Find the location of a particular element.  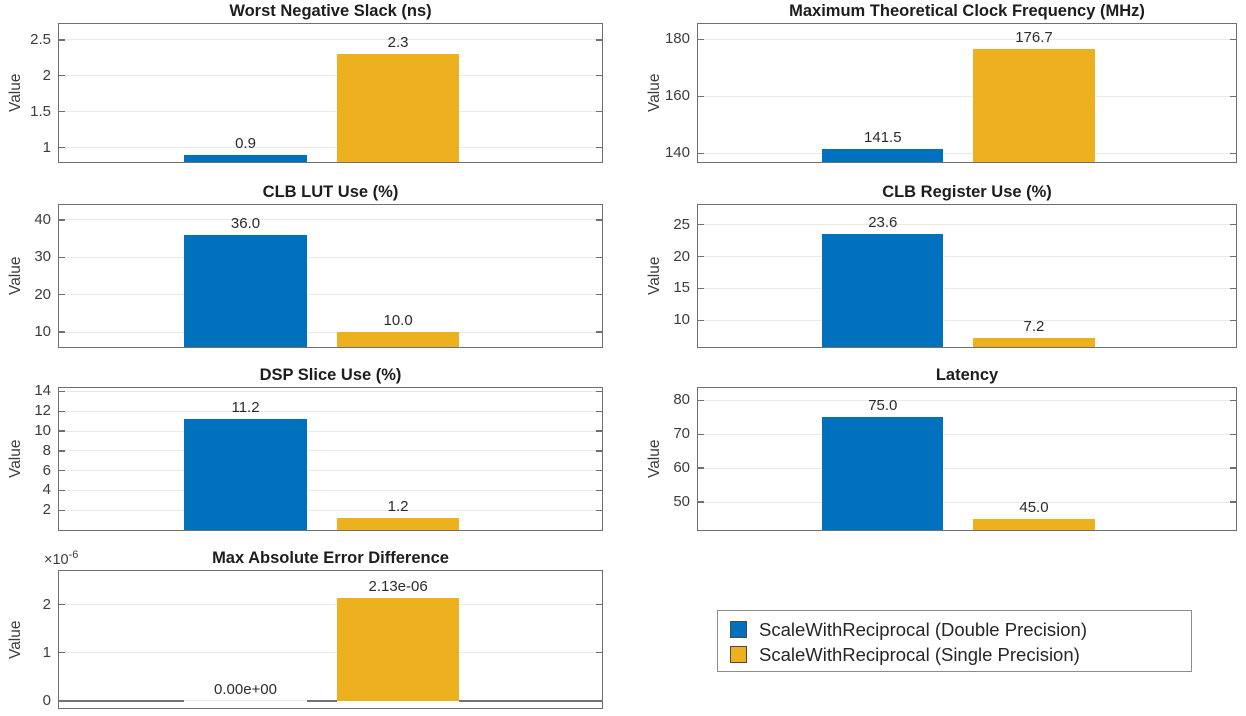

y-tick-label: 60 is located at coordinates (681, 468).